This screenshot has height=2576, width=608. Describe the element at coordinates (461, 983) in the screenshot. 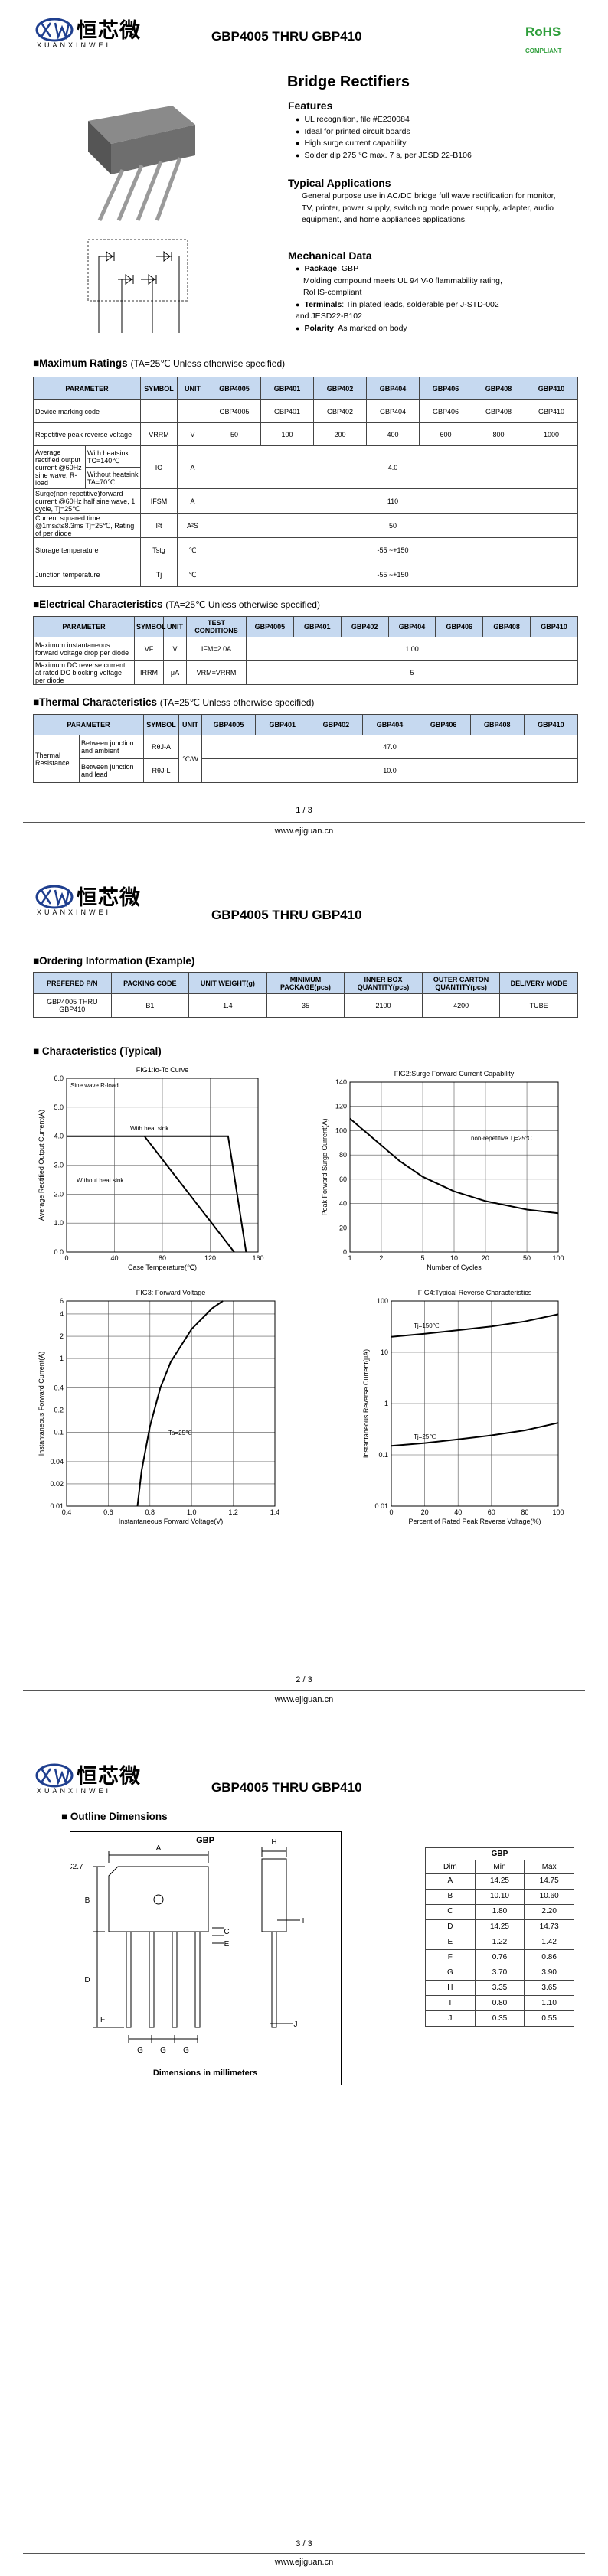

I see `table-header-cell: OUTER CARTON QUANTITY(pcs)` at that location.